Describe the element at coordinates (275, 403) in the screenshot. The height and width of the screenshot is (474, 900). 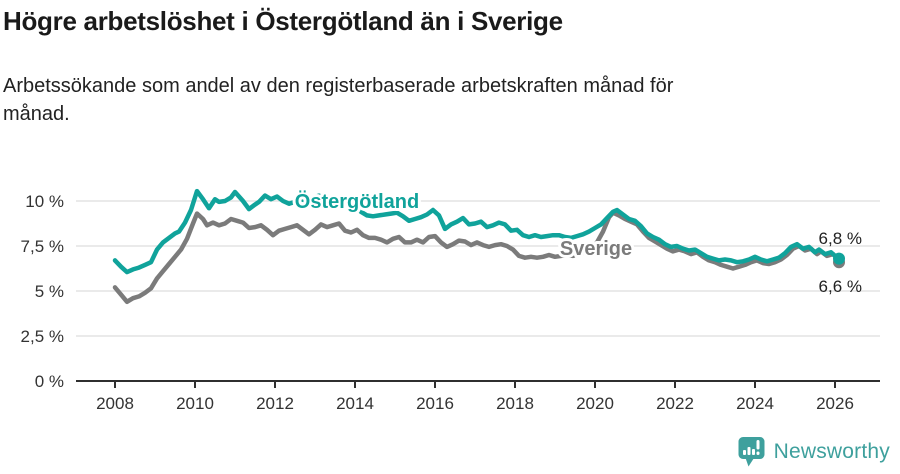
I see `x-tick-label: 2012` at that location.